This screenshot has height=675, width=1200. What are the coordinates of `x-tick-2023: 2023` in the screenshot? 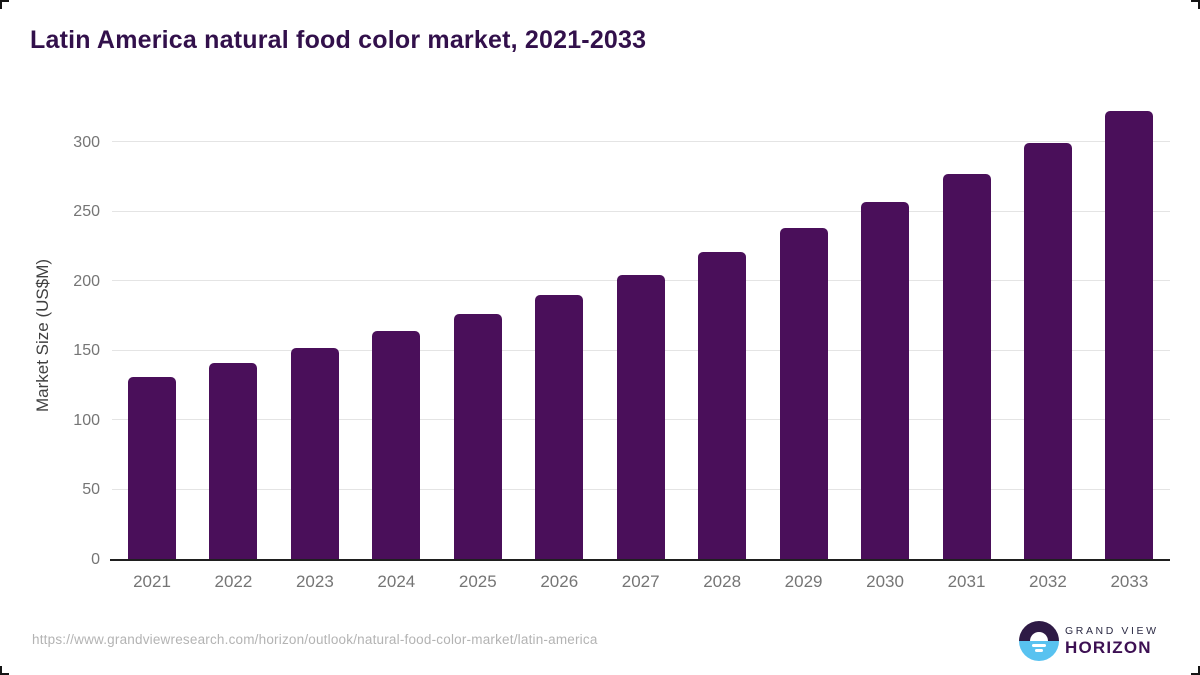 It's located at (314, 581).